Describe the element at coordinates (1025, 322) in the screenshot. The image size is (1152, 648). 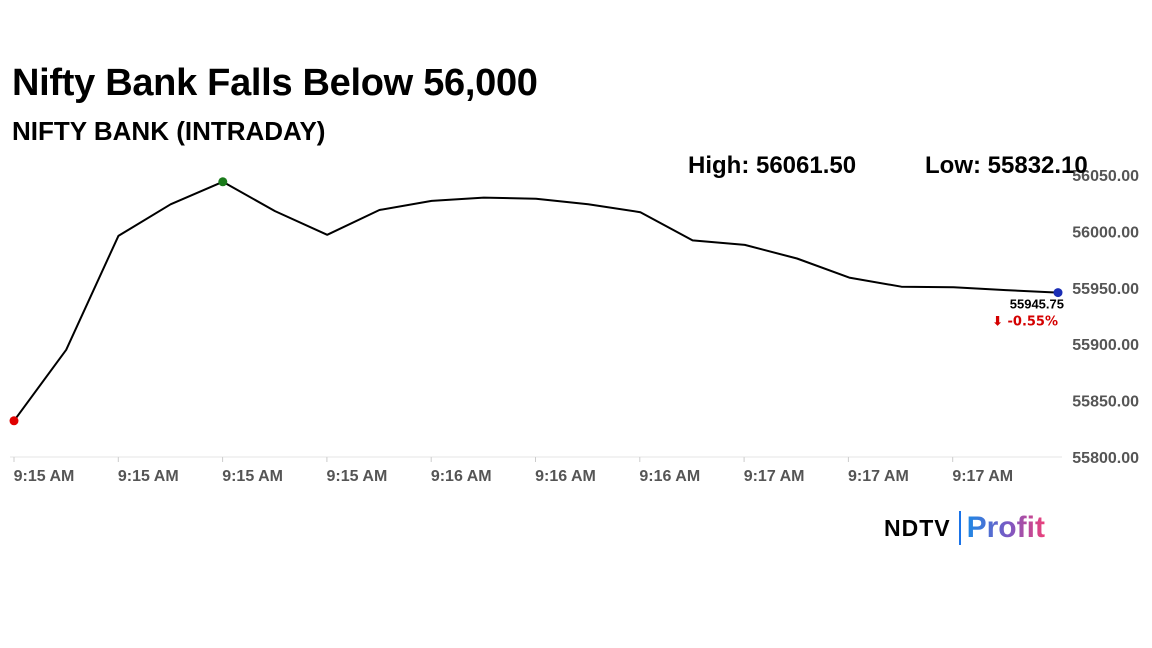
I see `change-label: ⬇ -0.55%` at that location.